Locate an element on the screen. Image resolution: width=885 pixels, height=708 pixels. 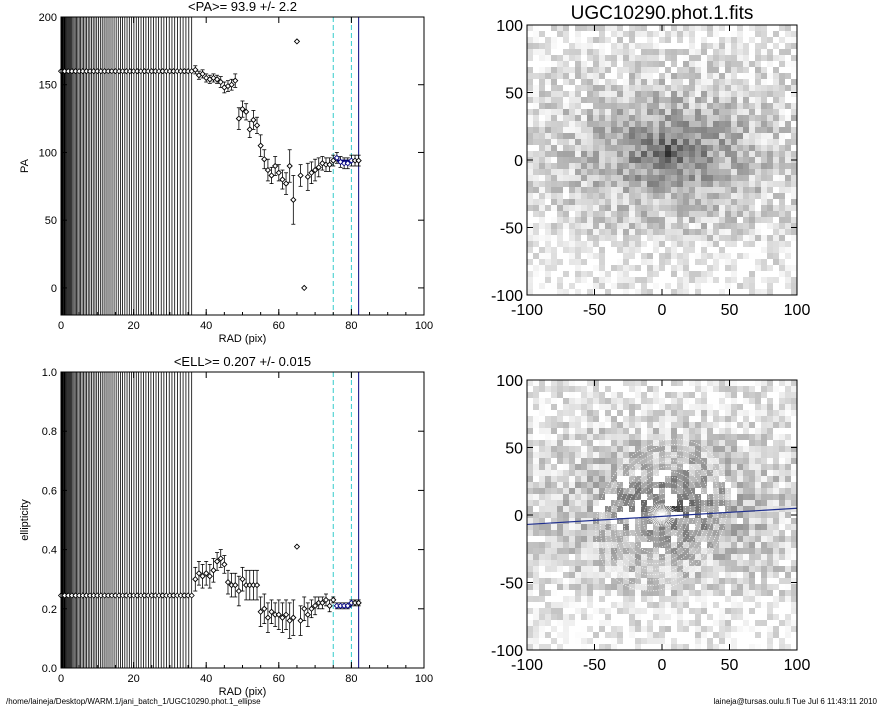
fitted-ellipse is located at coordinates (662, 515).